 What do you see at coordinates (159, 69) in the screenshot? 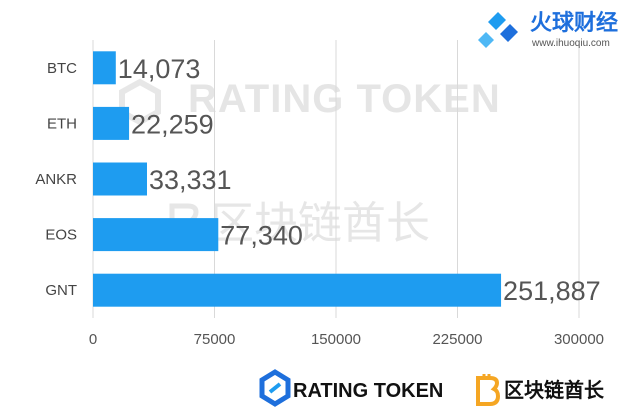
I see `data-label: 14,073` at bounding box center [159, 69].